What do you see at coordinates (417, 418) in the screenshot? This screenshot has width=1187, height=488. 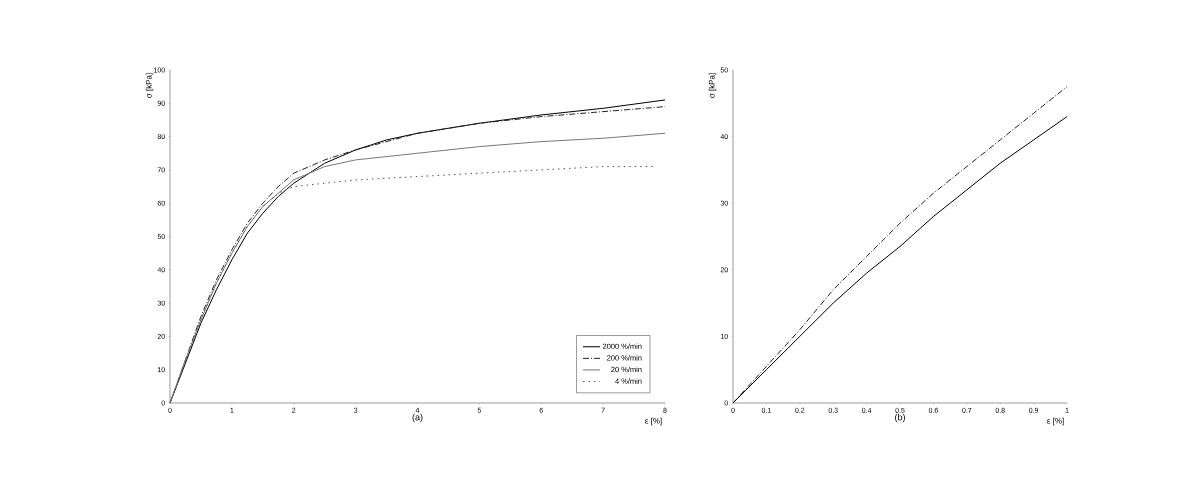 I see `text: (a)` at bounding box center [417, 418].